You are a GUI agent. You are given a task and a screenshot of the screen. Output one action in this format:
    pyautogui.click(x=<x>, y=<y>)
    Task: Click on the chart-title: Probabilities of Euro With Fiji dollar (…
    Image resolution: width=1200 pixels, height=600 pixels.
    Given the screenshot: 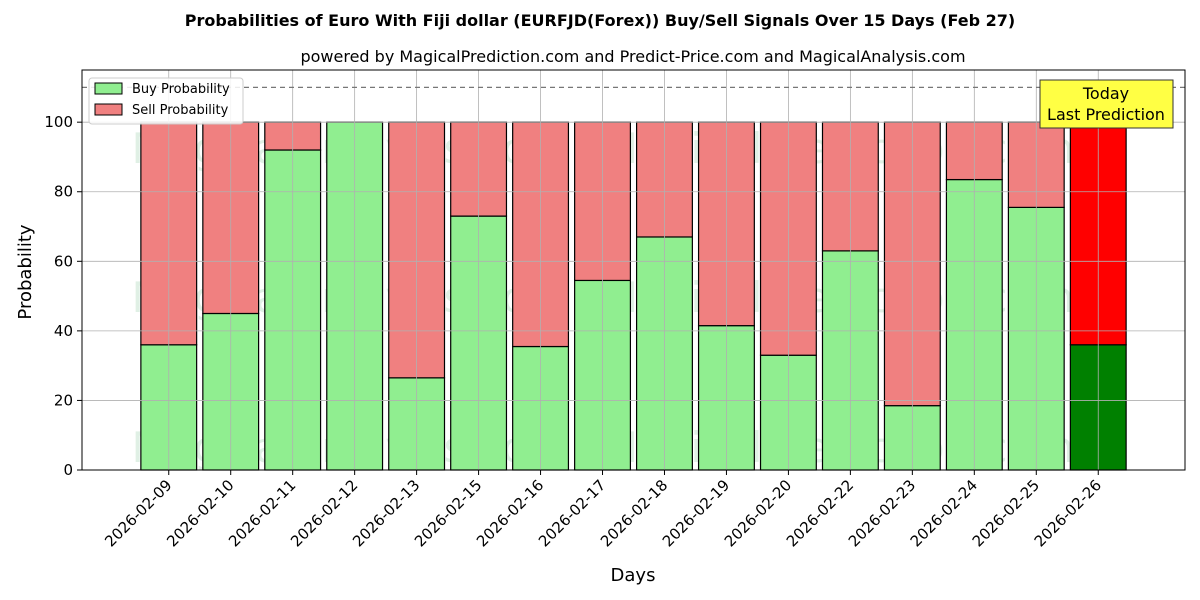 What is the action you would take?
    pyautogui.click(x=600, y=20)
    